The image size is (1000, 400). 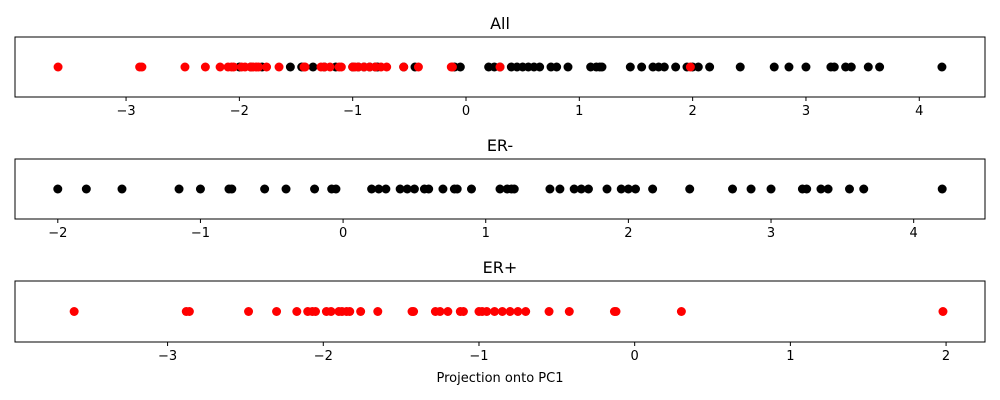 What do you see at coordinates (125, 111) in the screenshot?
I see `x-tick-label: −3` at bounding box center [125, 111].